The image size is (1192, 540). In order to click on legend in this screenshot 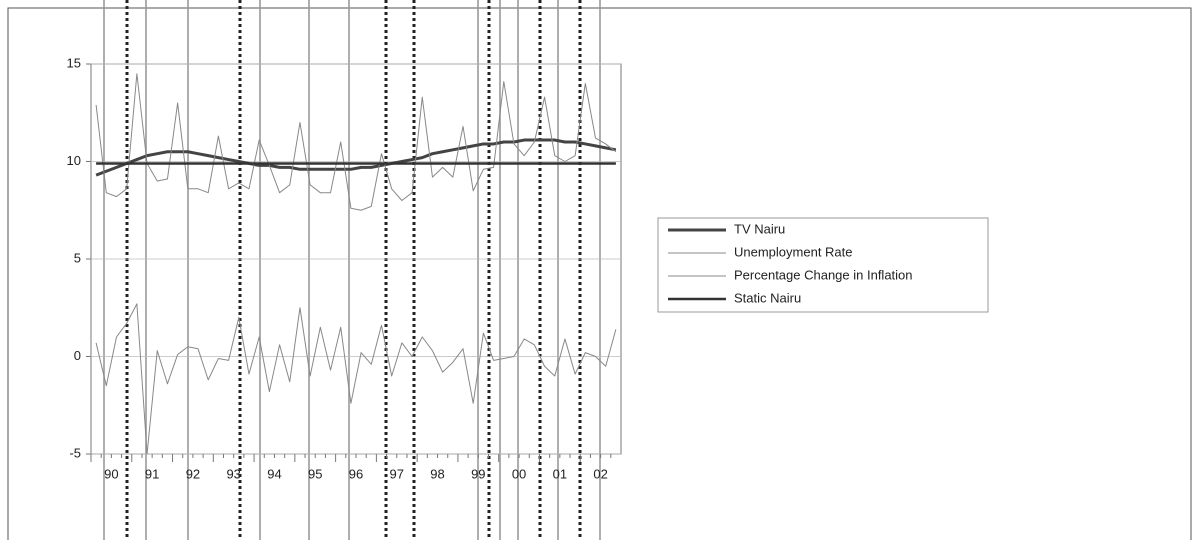, I will do `click(823, 265)`.